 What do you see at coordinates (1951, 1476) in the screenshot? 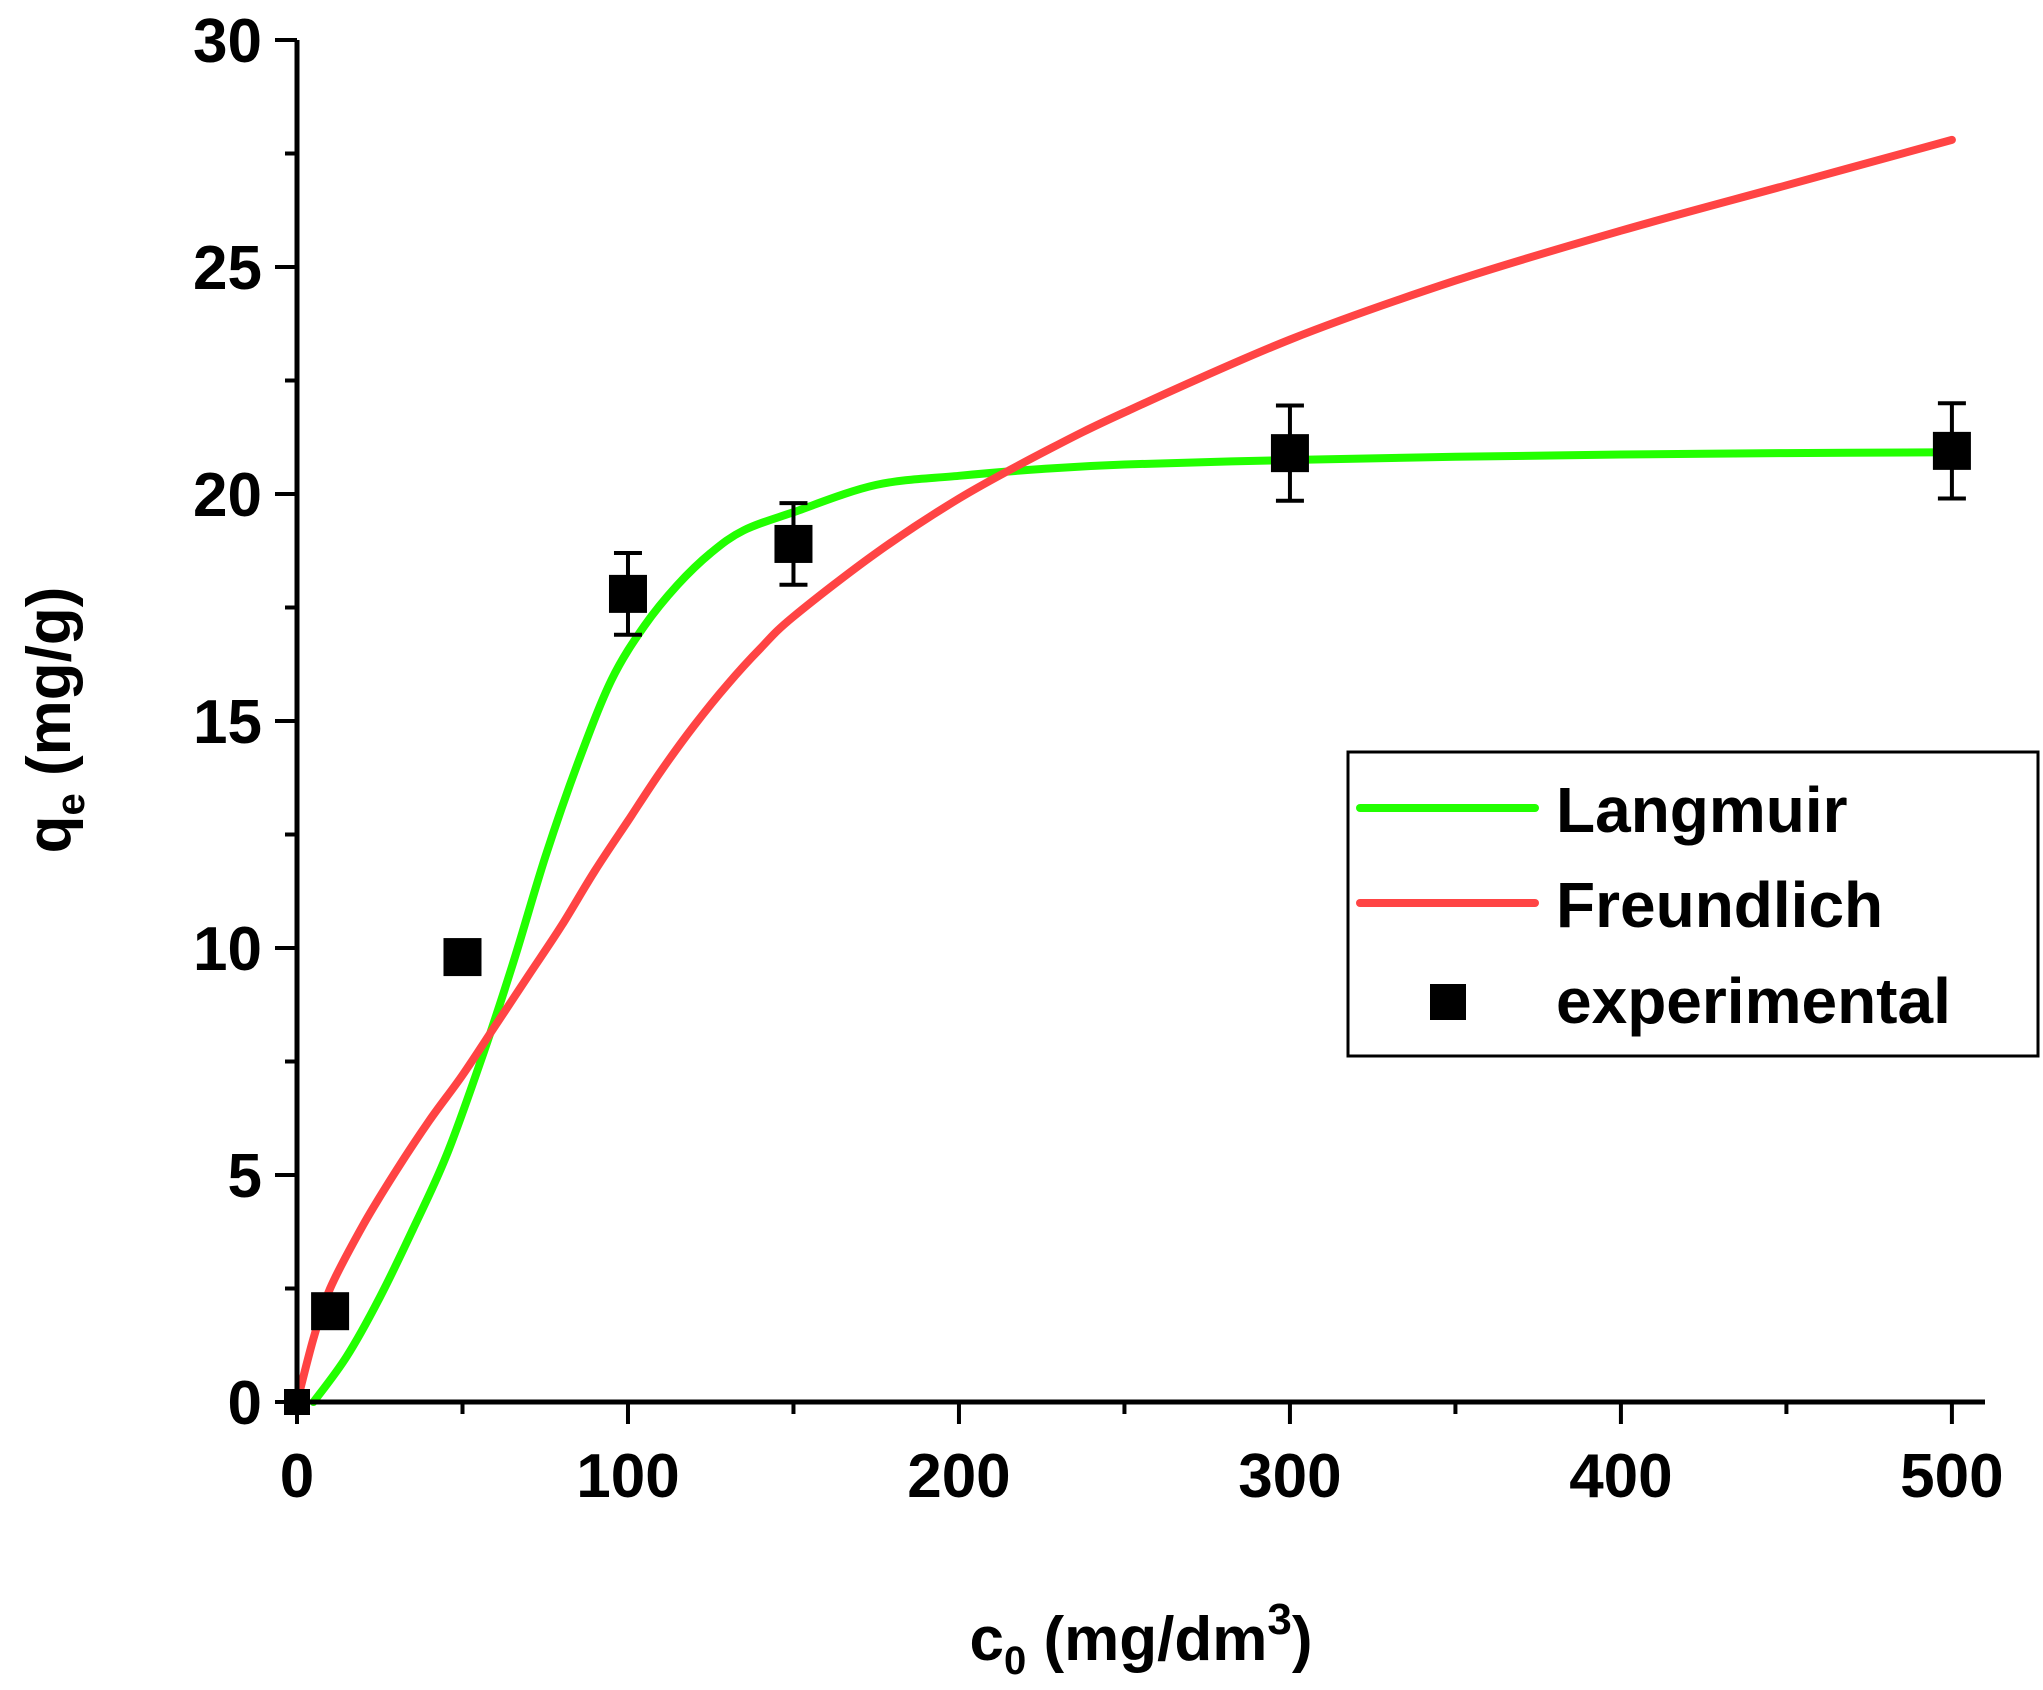
I see `x-tick-label: 500` at bounding box center [1951, 1476].